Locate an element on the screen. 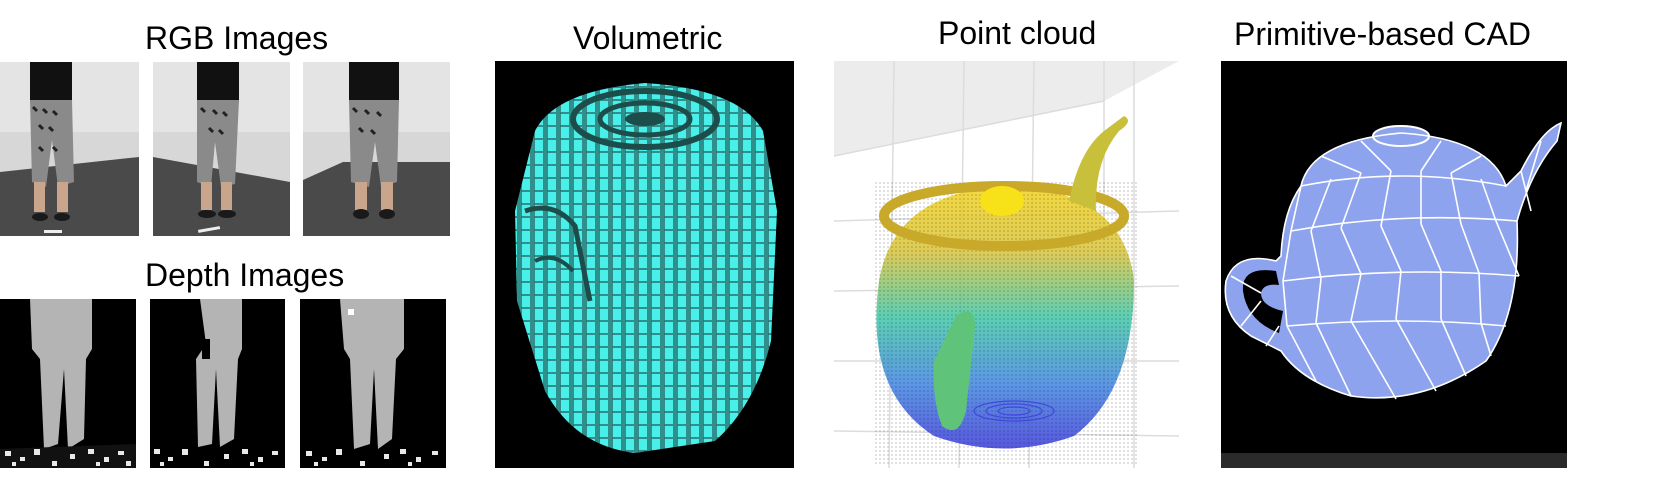  depth-image-side is located at coordinates (217, 383).